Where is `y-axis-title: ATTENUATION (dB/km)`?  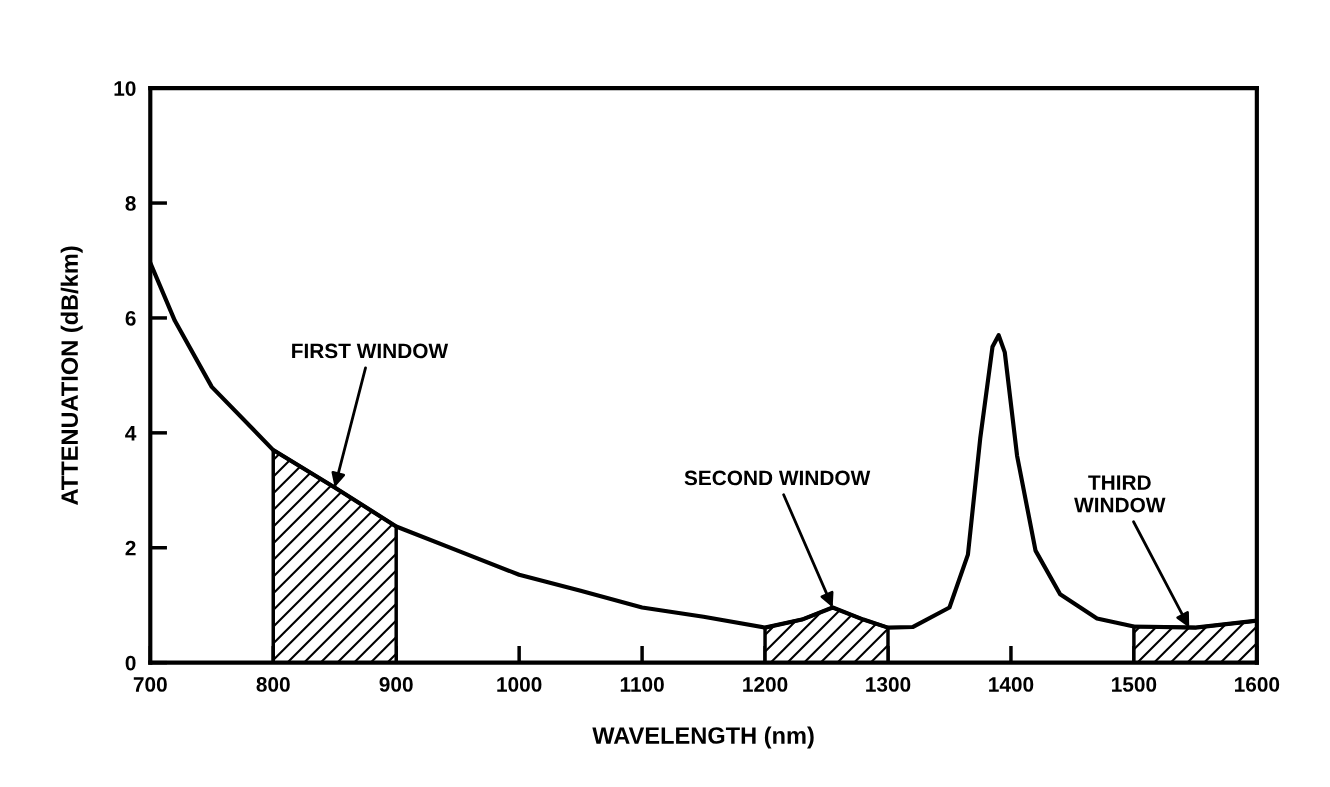 y-axis-title: ATTENUATION (dB/km) is located at coordinates (71, 375).